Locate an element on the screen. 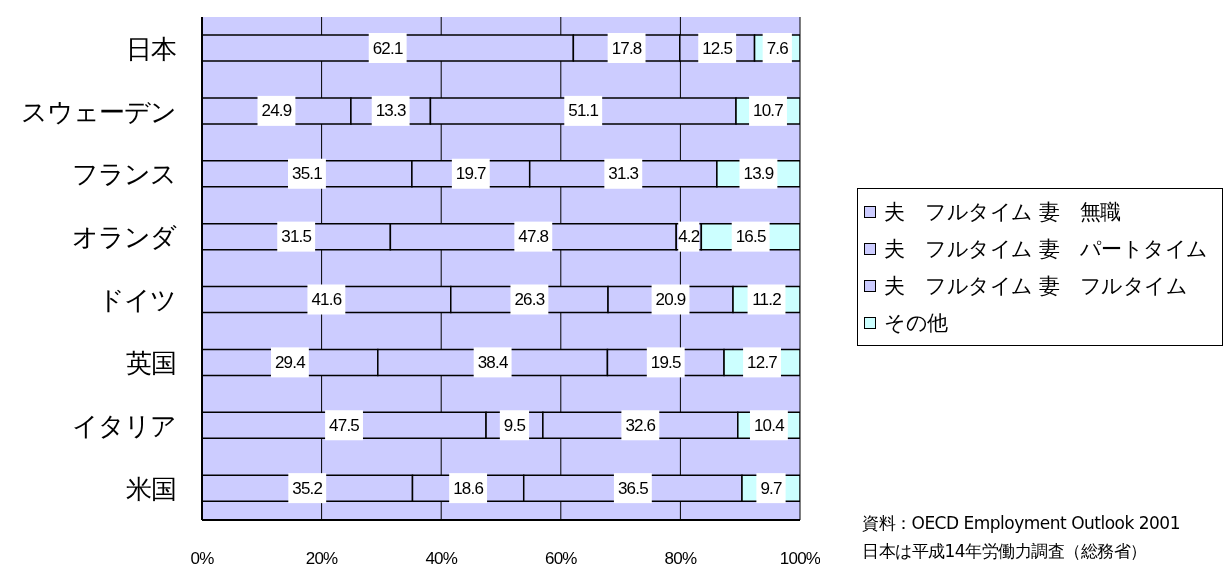 The width and height of the screenshot is (1228, 573). legend-label: 夫 フルタイム 妻 フルタイム is located at coordinates (1036, 286).